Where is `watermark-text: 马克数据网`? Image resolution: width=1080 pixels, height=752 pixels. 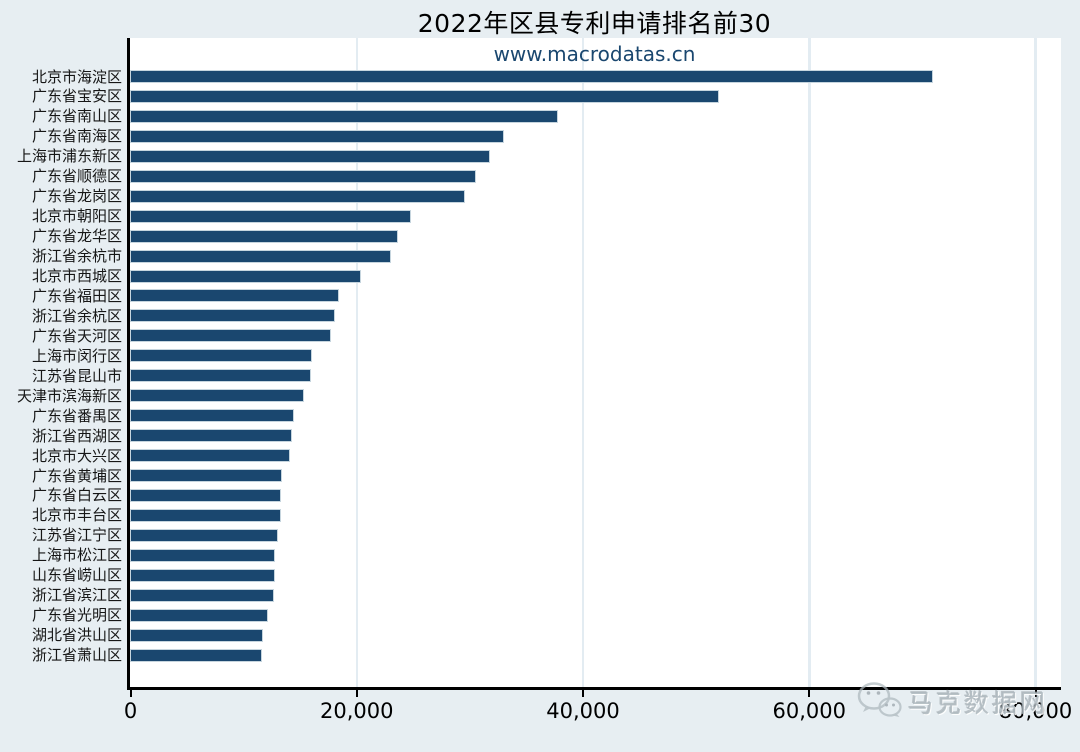
watermark-text: 马克数据网 is located at coordinates (978, 703).